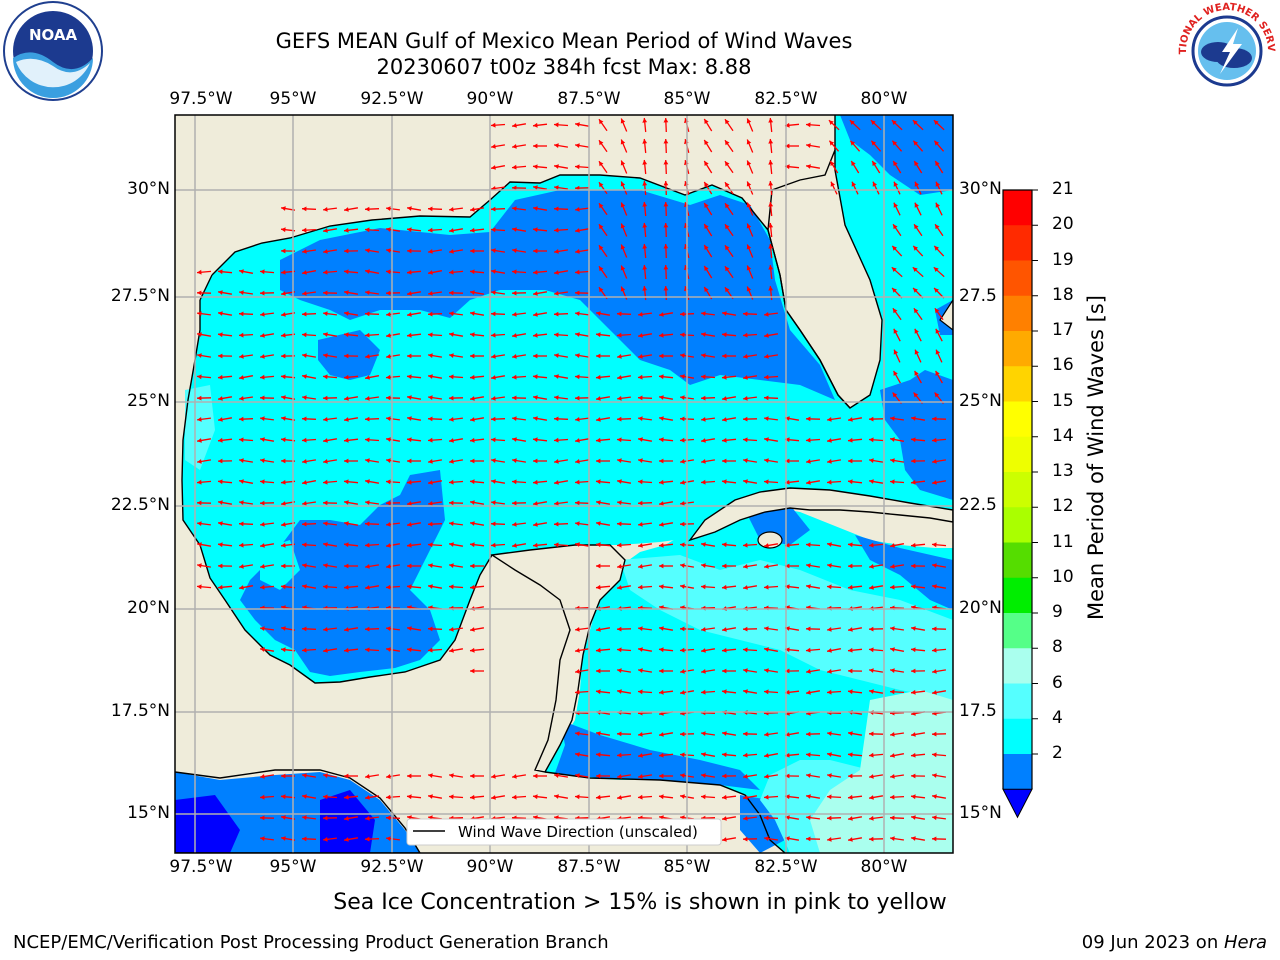 Image resolution: width=1280 pixels, height=960 pixels. What do you see at coordinates (564, 67) in the screenshot?
I see `map-subtitle: 20230607 t00z 384h fcst Max: 8.88` at bounding box center [564, 67].